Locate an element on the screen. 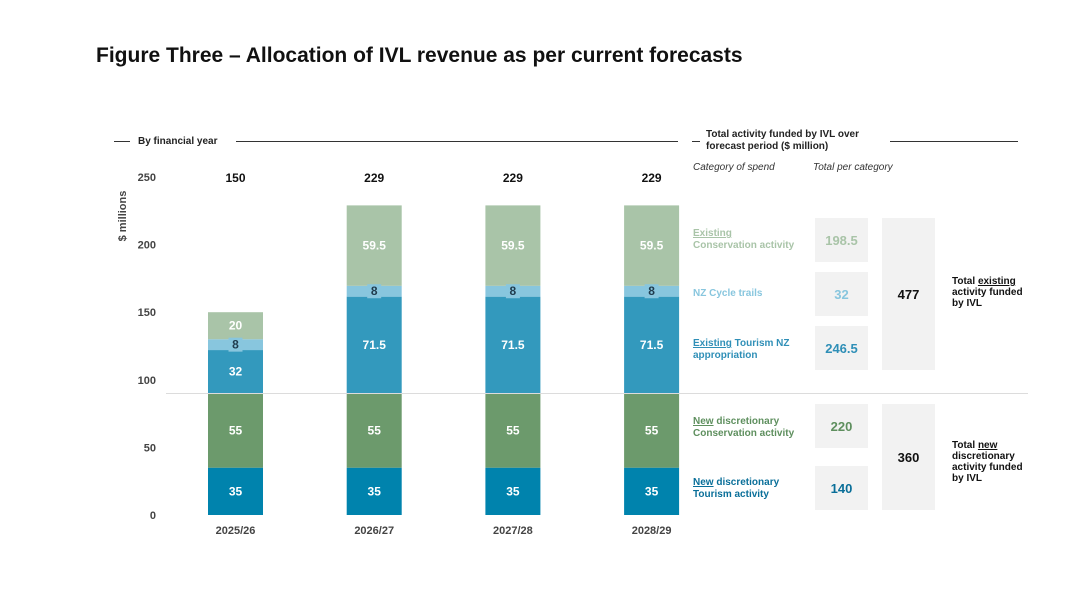 The height and width of the screenshot is (604, 1090). right-header-rule-b is located at coordinates (954, 141).